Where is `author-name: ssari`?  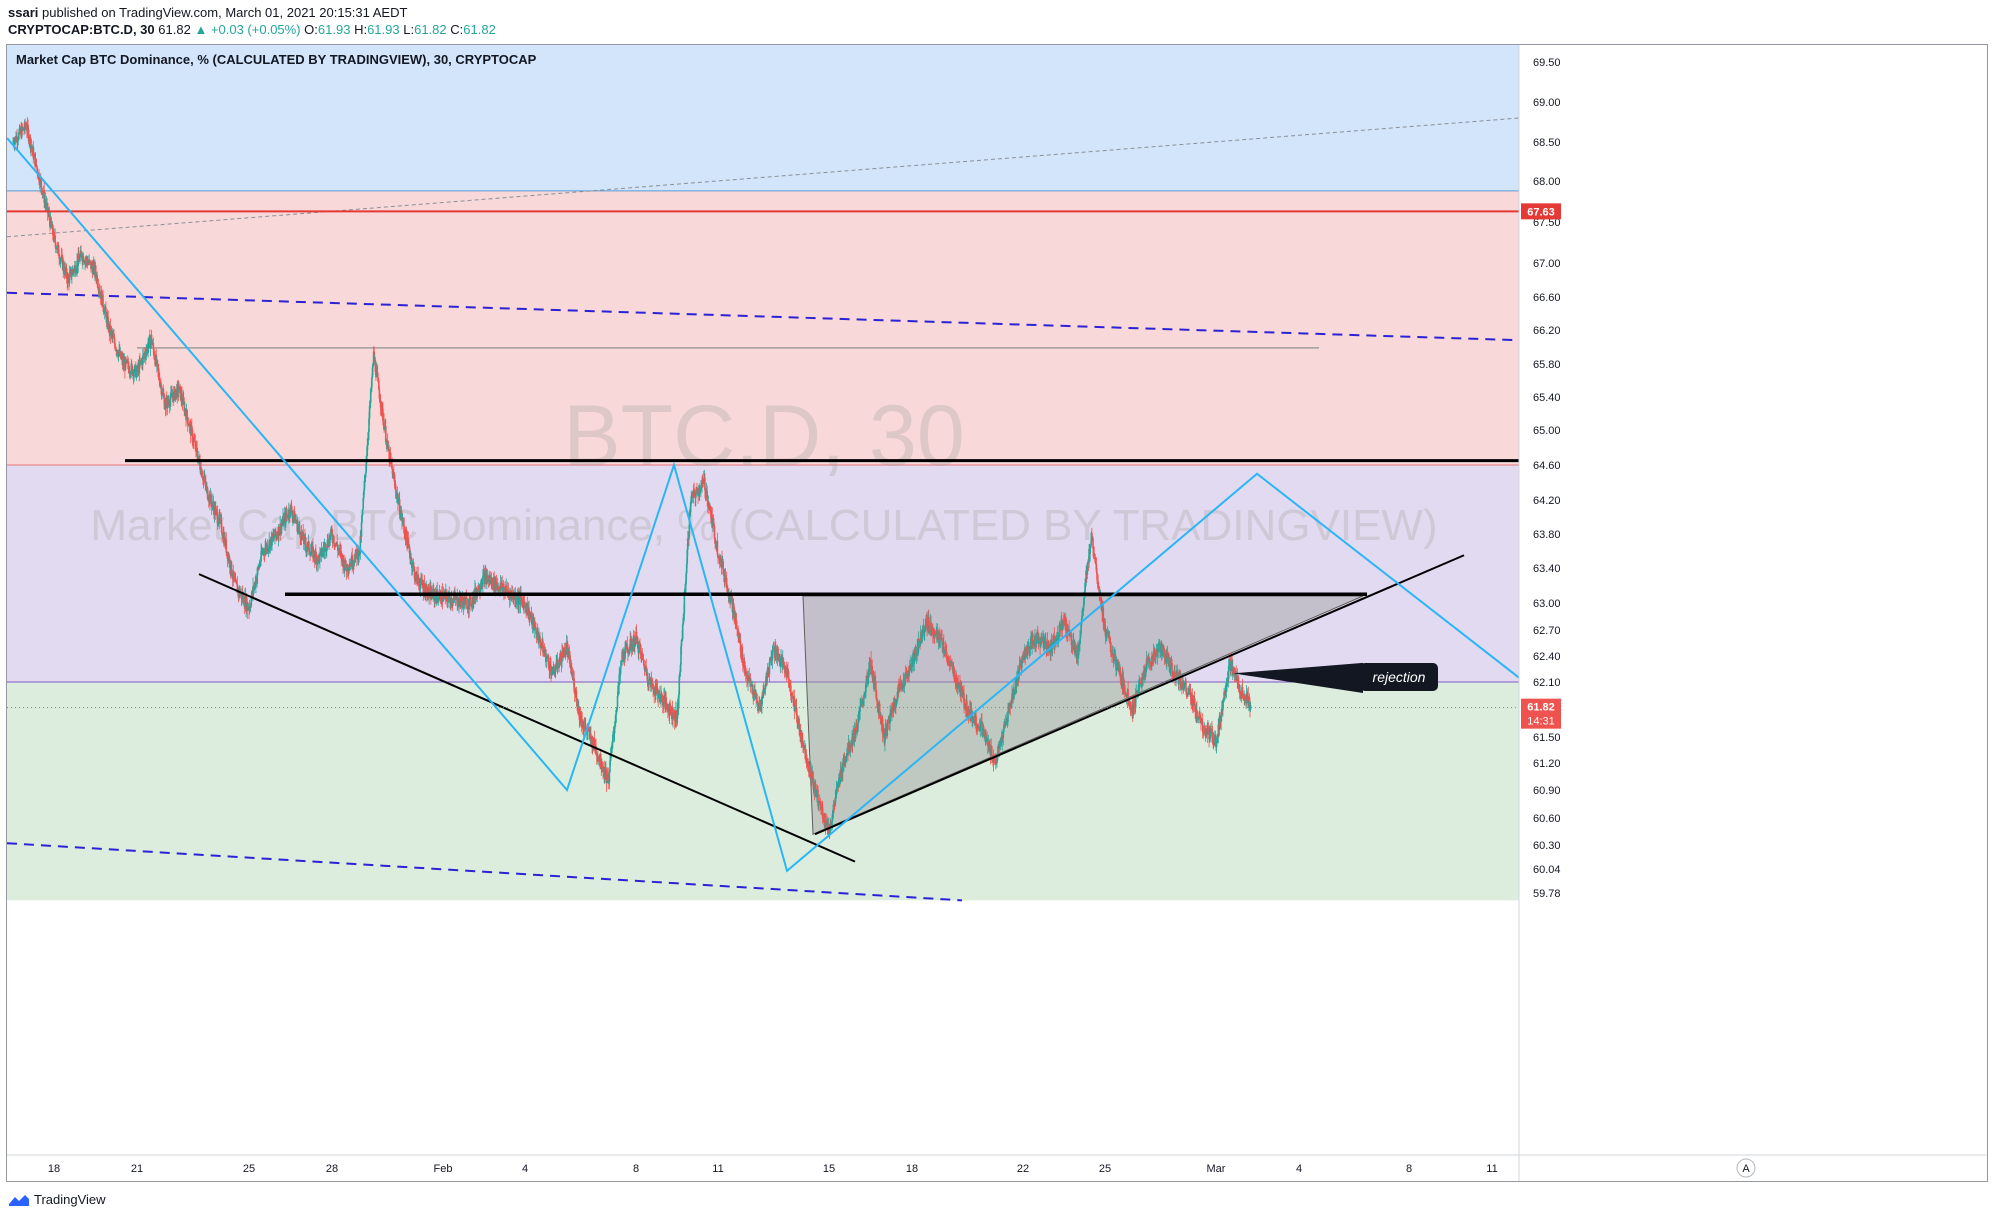
author-name: ssari is located at coordinates (23, 12).